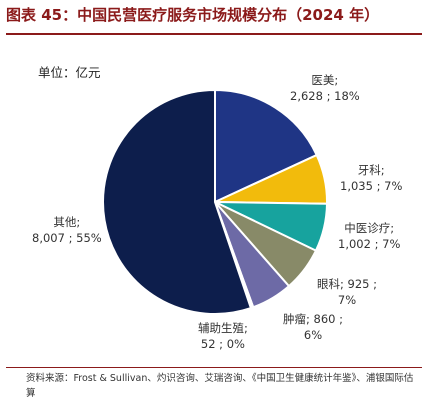  What do you see at coordinates (214, 34) in the screenshot?
I see `title-rule` at bounding box center [214, 34].